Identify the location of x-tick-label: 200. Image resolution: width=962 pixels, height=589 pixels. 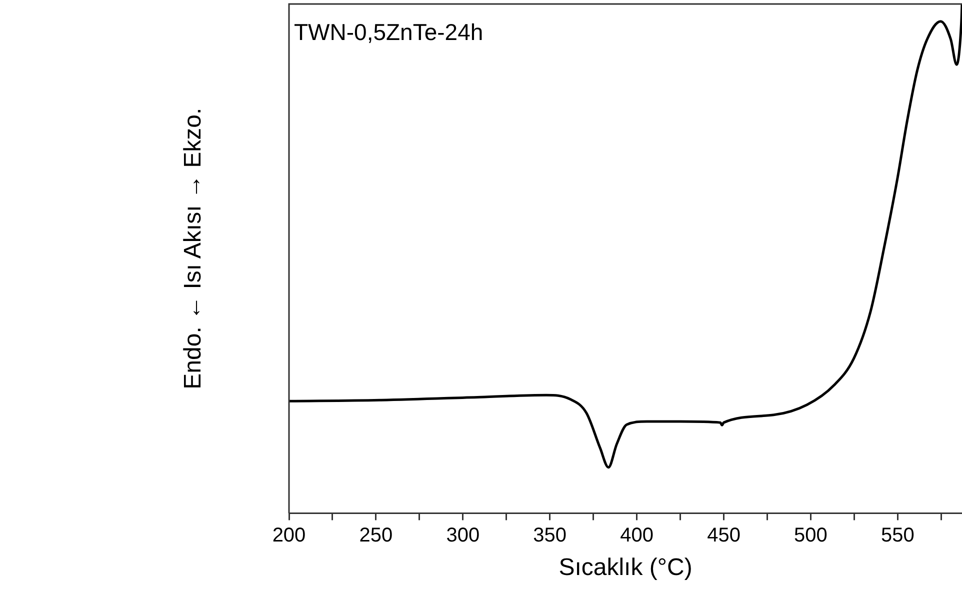
(289, 535).